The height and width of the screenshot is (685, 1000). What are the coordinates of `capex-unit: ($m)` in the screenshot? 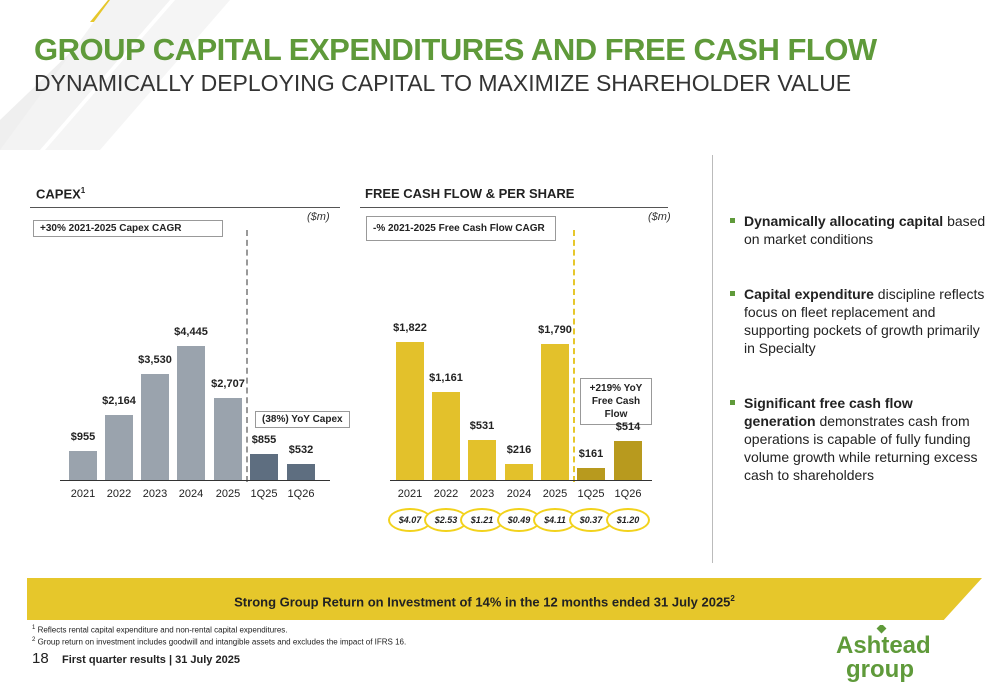 It's located at (318, 217).